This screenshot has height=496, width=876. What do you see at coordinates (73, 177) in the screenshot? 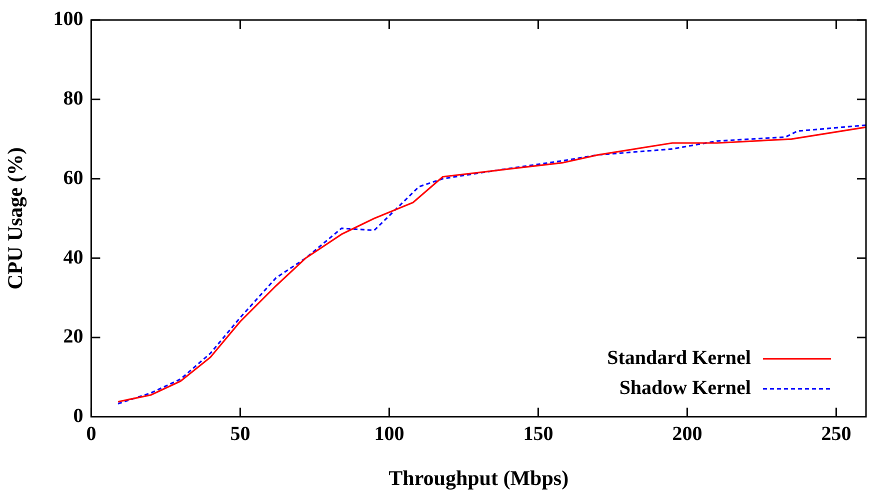
I see `y-tick-label: 60` at bounding box center [73, 177].